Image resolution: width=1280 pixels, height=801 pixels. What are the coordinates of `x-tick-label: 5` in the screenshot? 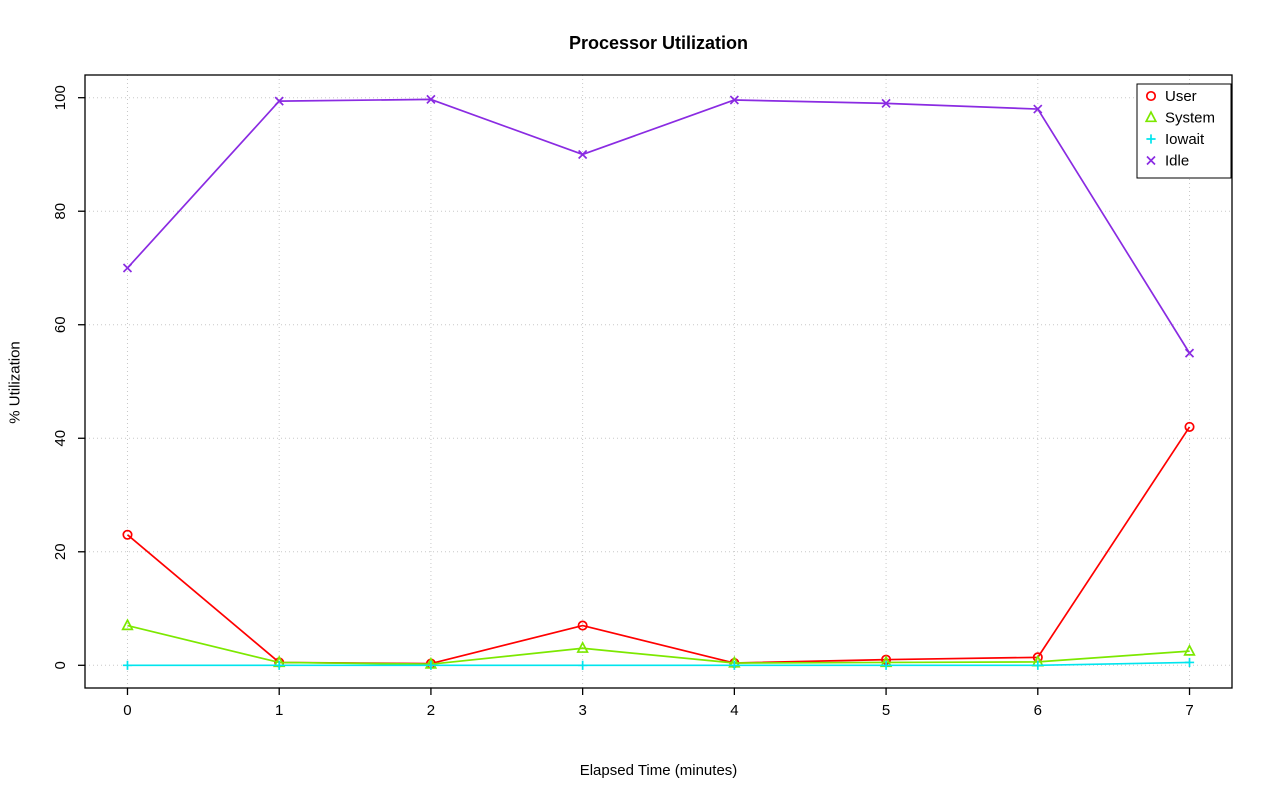 It's located at (886, 710).